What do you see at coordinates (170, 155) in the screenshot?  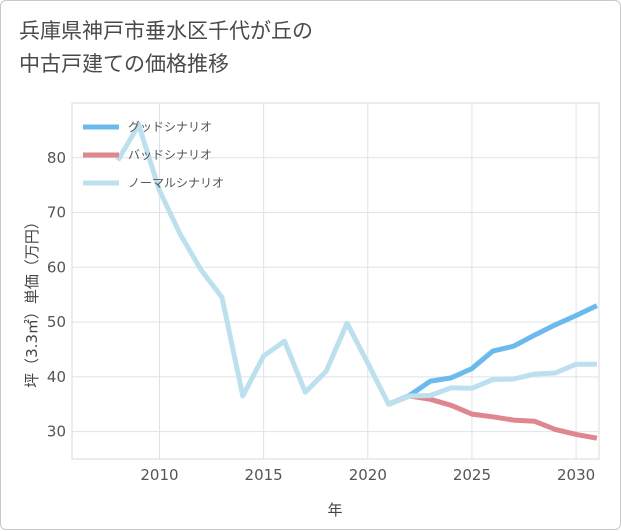 I see `legend-label: バッドシナリオ` at bounding box center [170, 155].